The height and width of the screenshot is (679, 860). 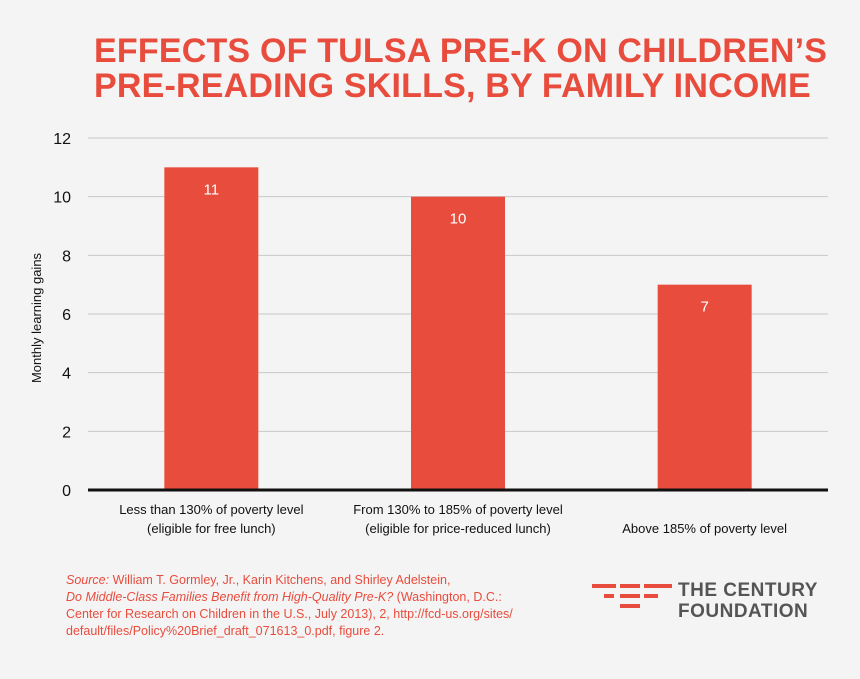 What do you see at coordinates (66, 315) in the screenshot?
I see `y-tick-label: 6` at bounding box center [66, 315].